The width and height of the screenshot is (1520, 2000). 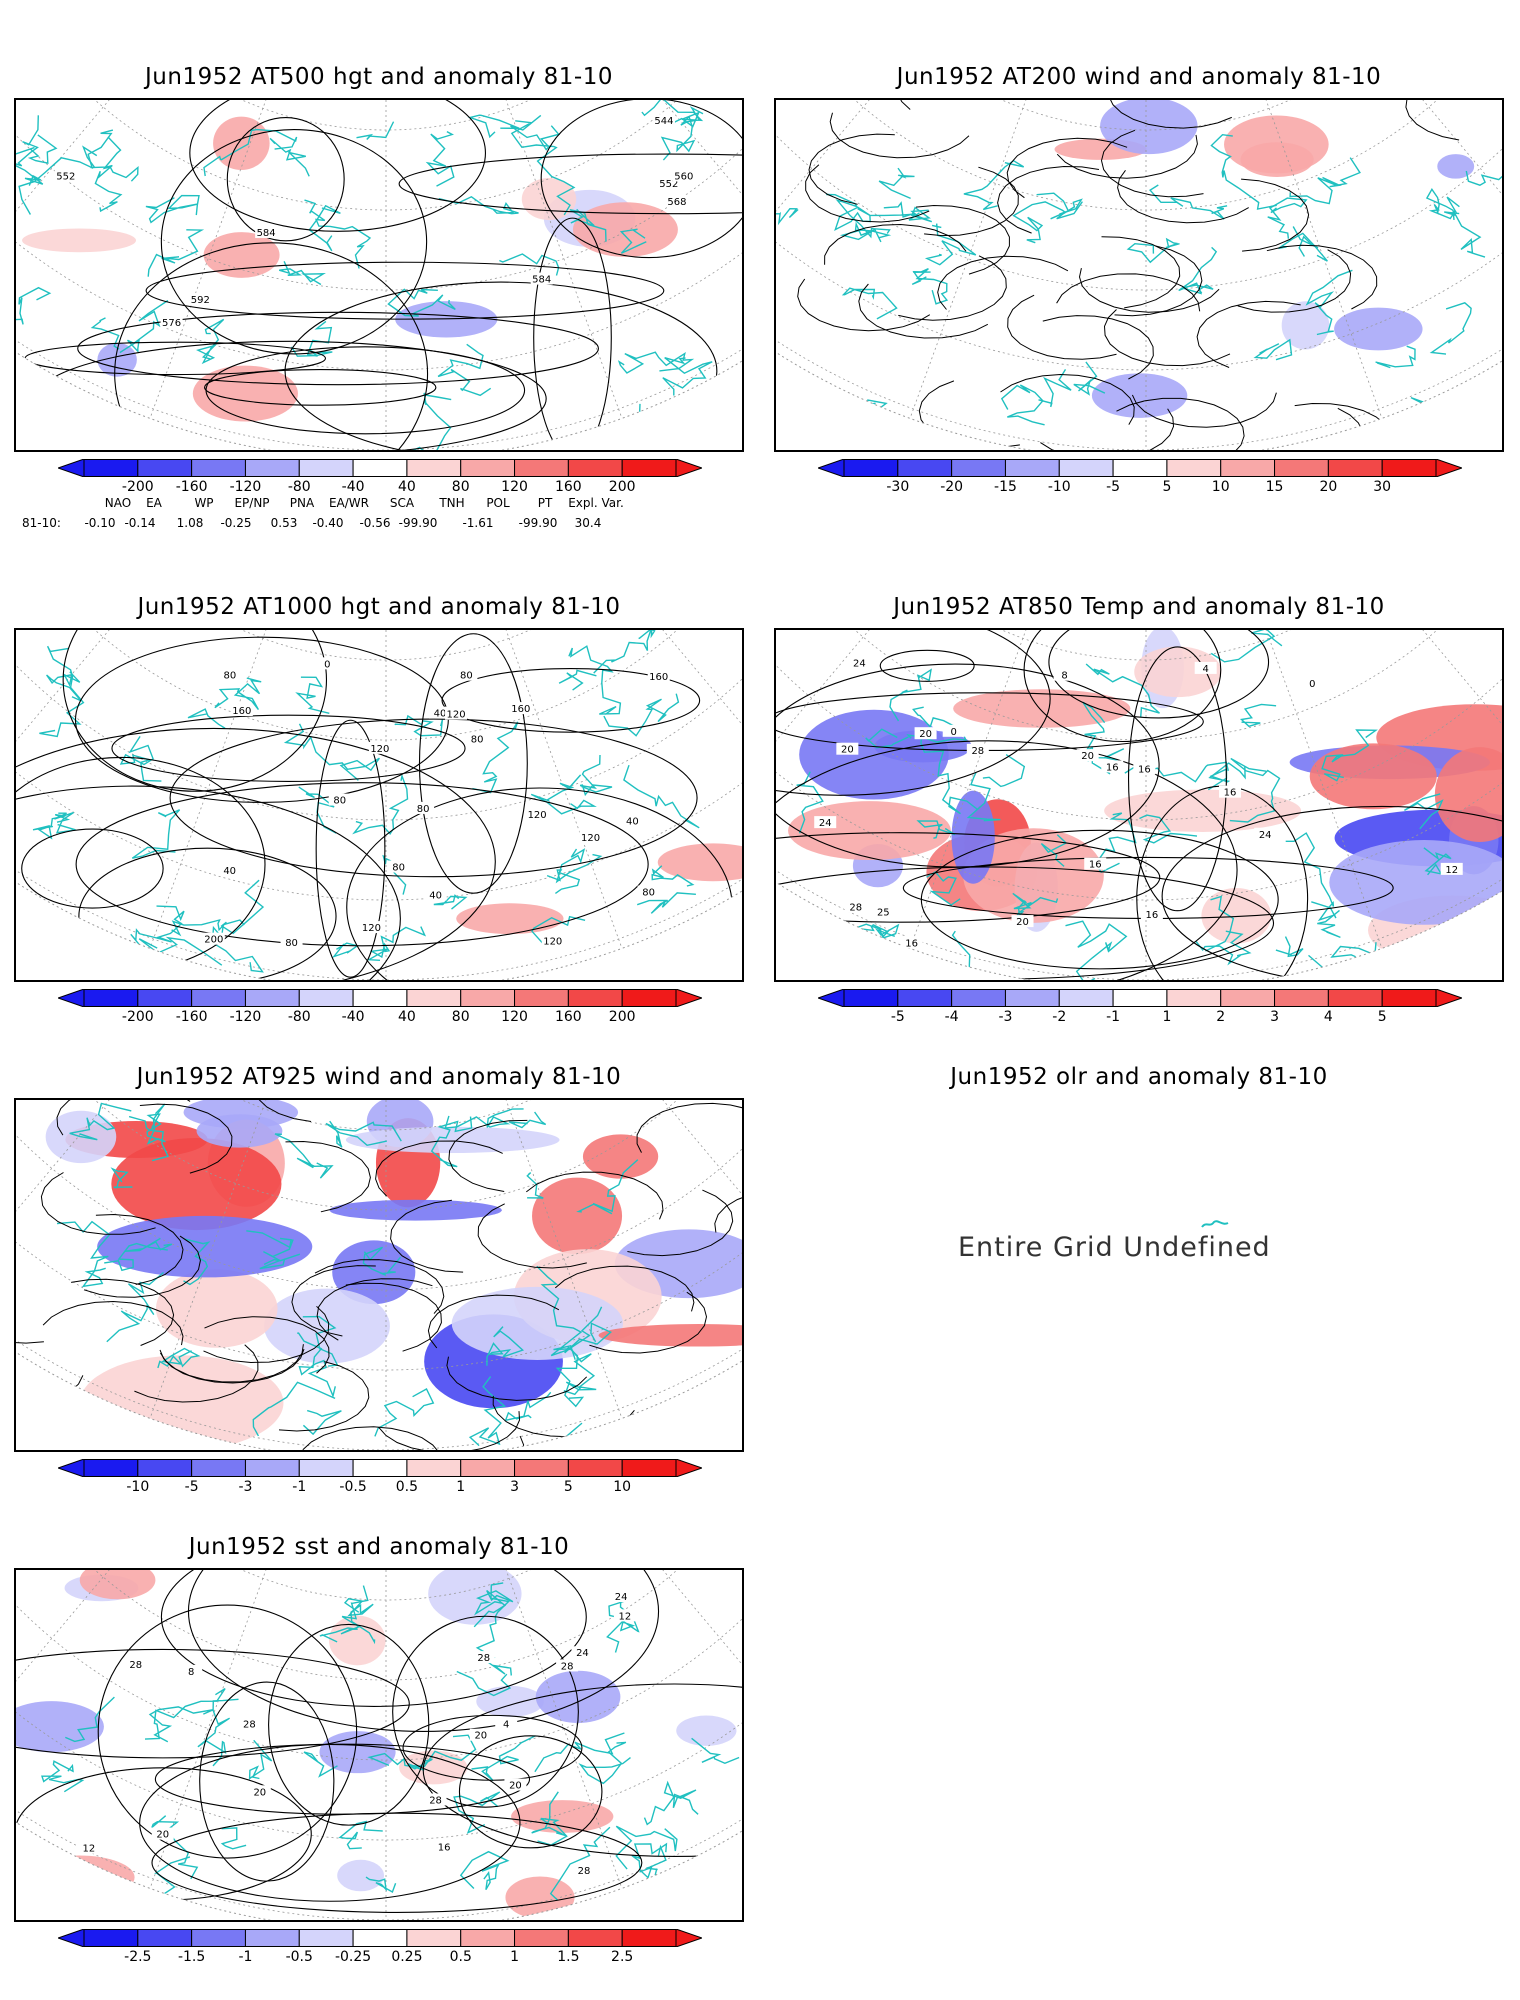 I want to click on panel-title-wind925: Jun1952 AT925 wind and anomaly 81-10, so click(x=379, y=1077).